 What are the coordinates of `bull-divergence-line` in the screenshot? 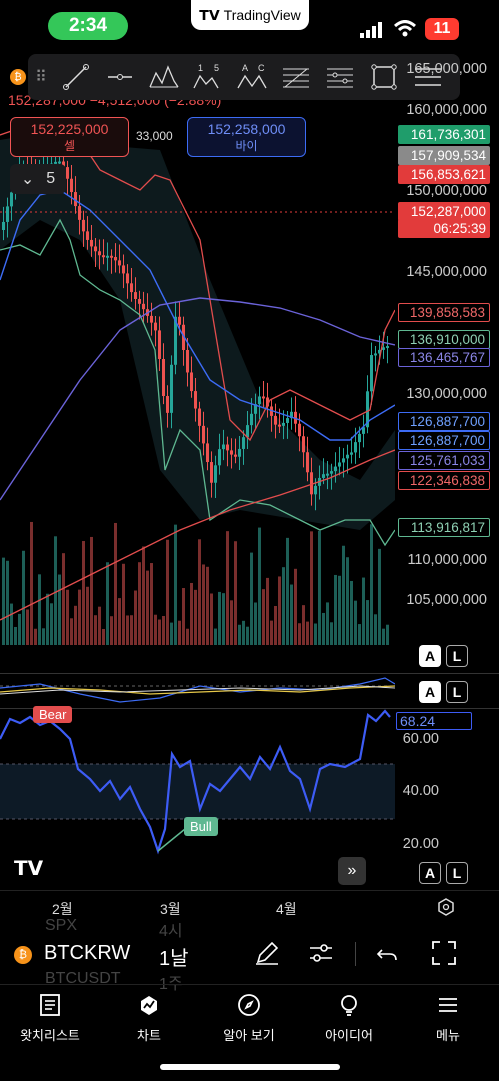 It's located at (171, 840).